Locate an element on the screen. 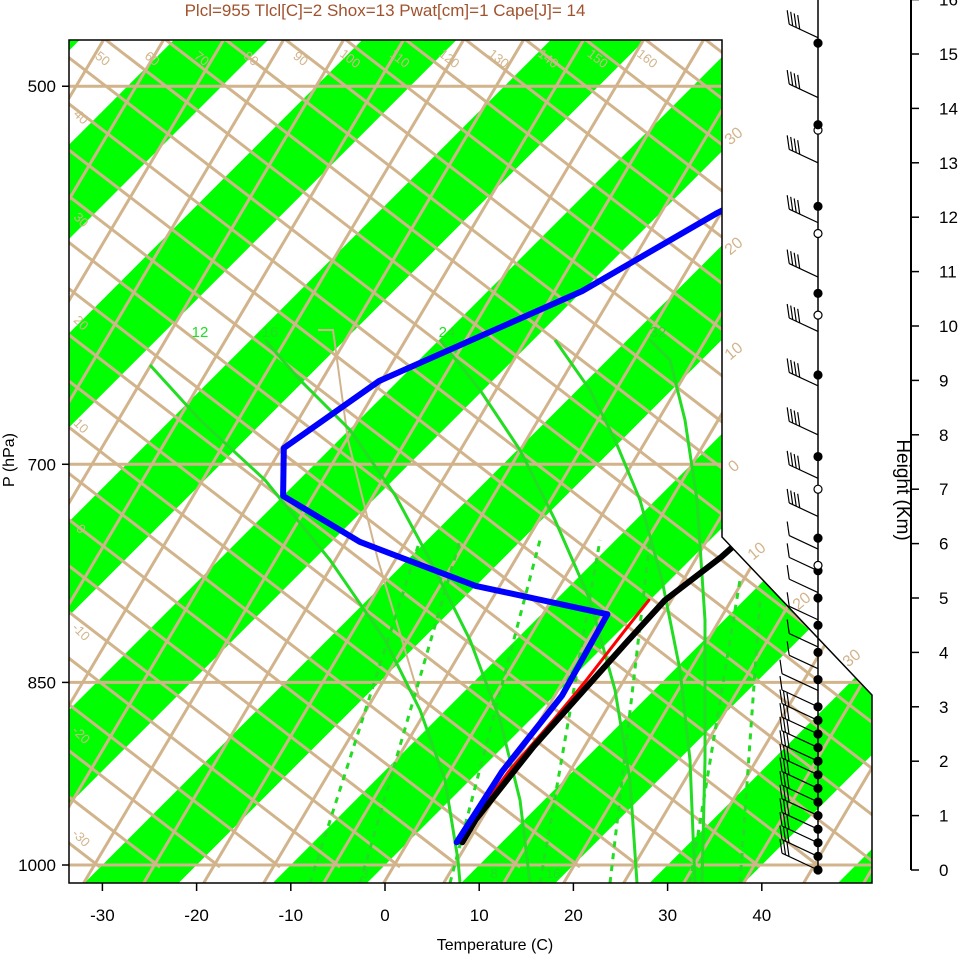  moist-adiabat-curve is located at coordinates (538, 611).